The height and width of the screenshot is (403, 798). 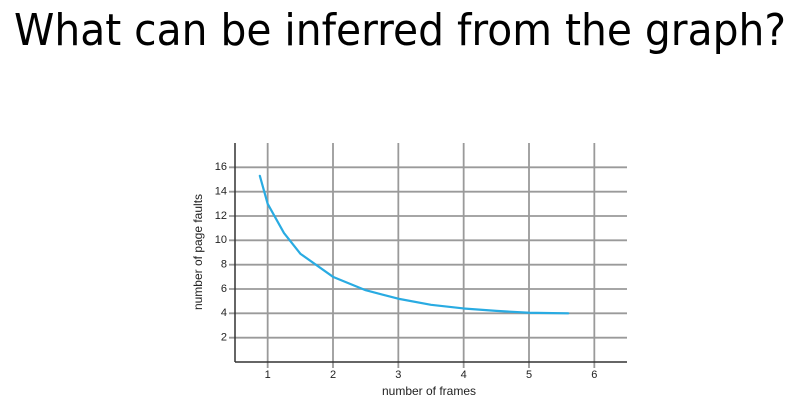 I want to click on x-tick-label: 3, so click(x=398, y=375).